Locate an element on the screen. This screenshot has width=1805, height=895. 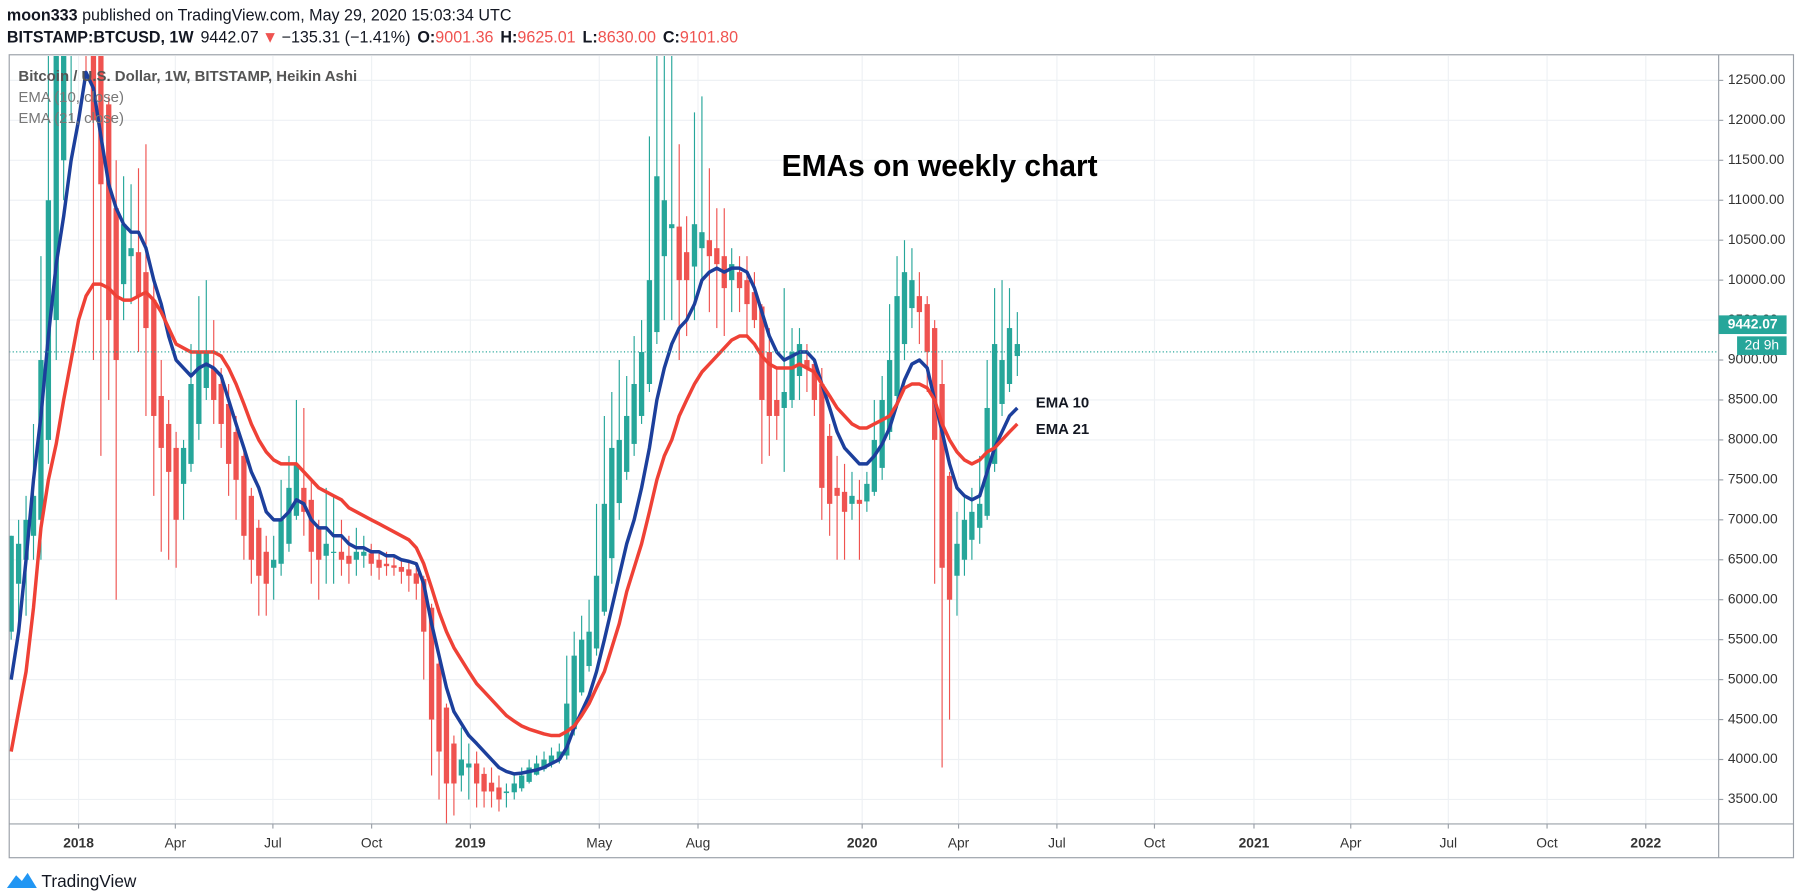
o-label: O: is located at coordinates (426, 38).